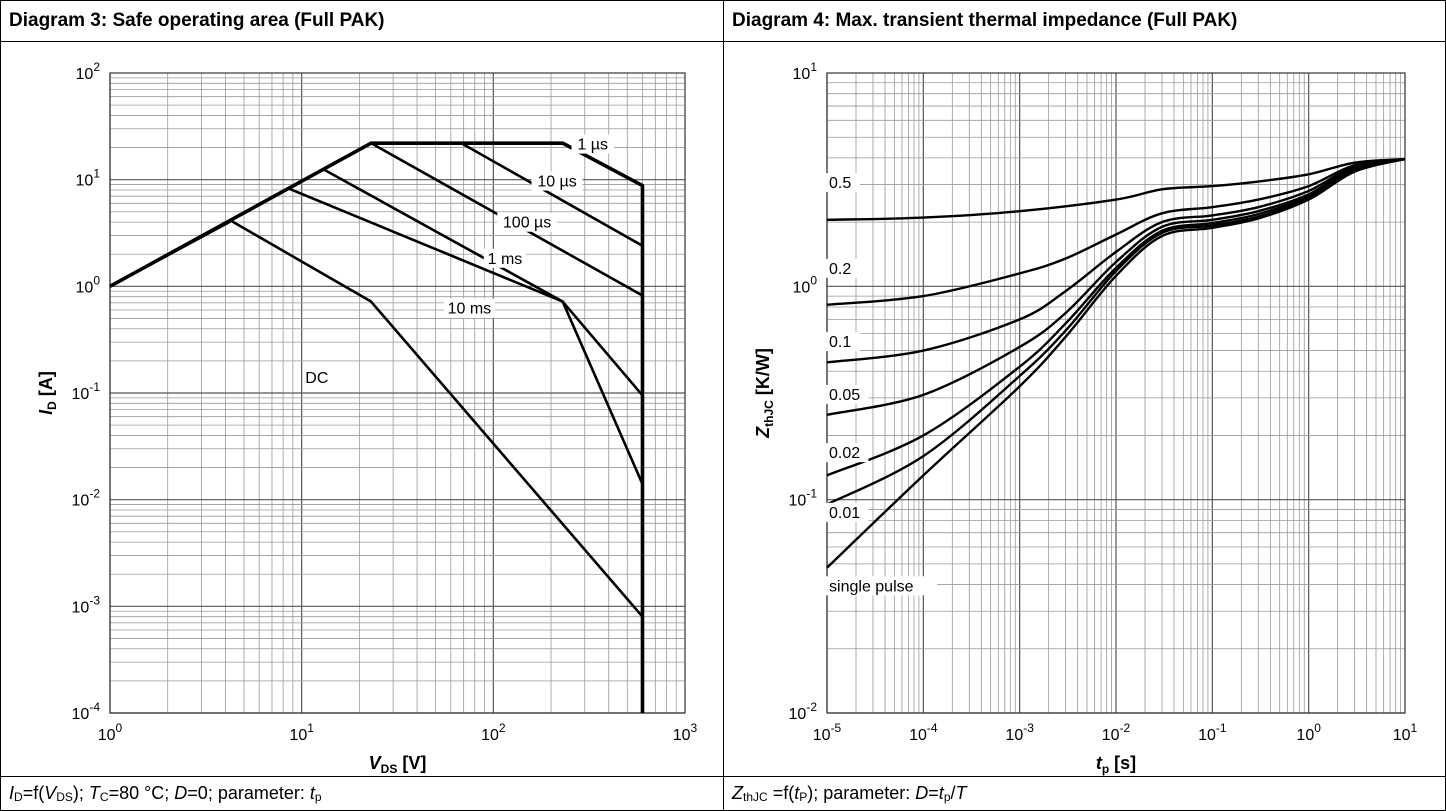  What do you see at coordinates (86, 711) in the screenshot?
I see `y-tick-label: 10⁻⁴` at bounding box center [86, 711].